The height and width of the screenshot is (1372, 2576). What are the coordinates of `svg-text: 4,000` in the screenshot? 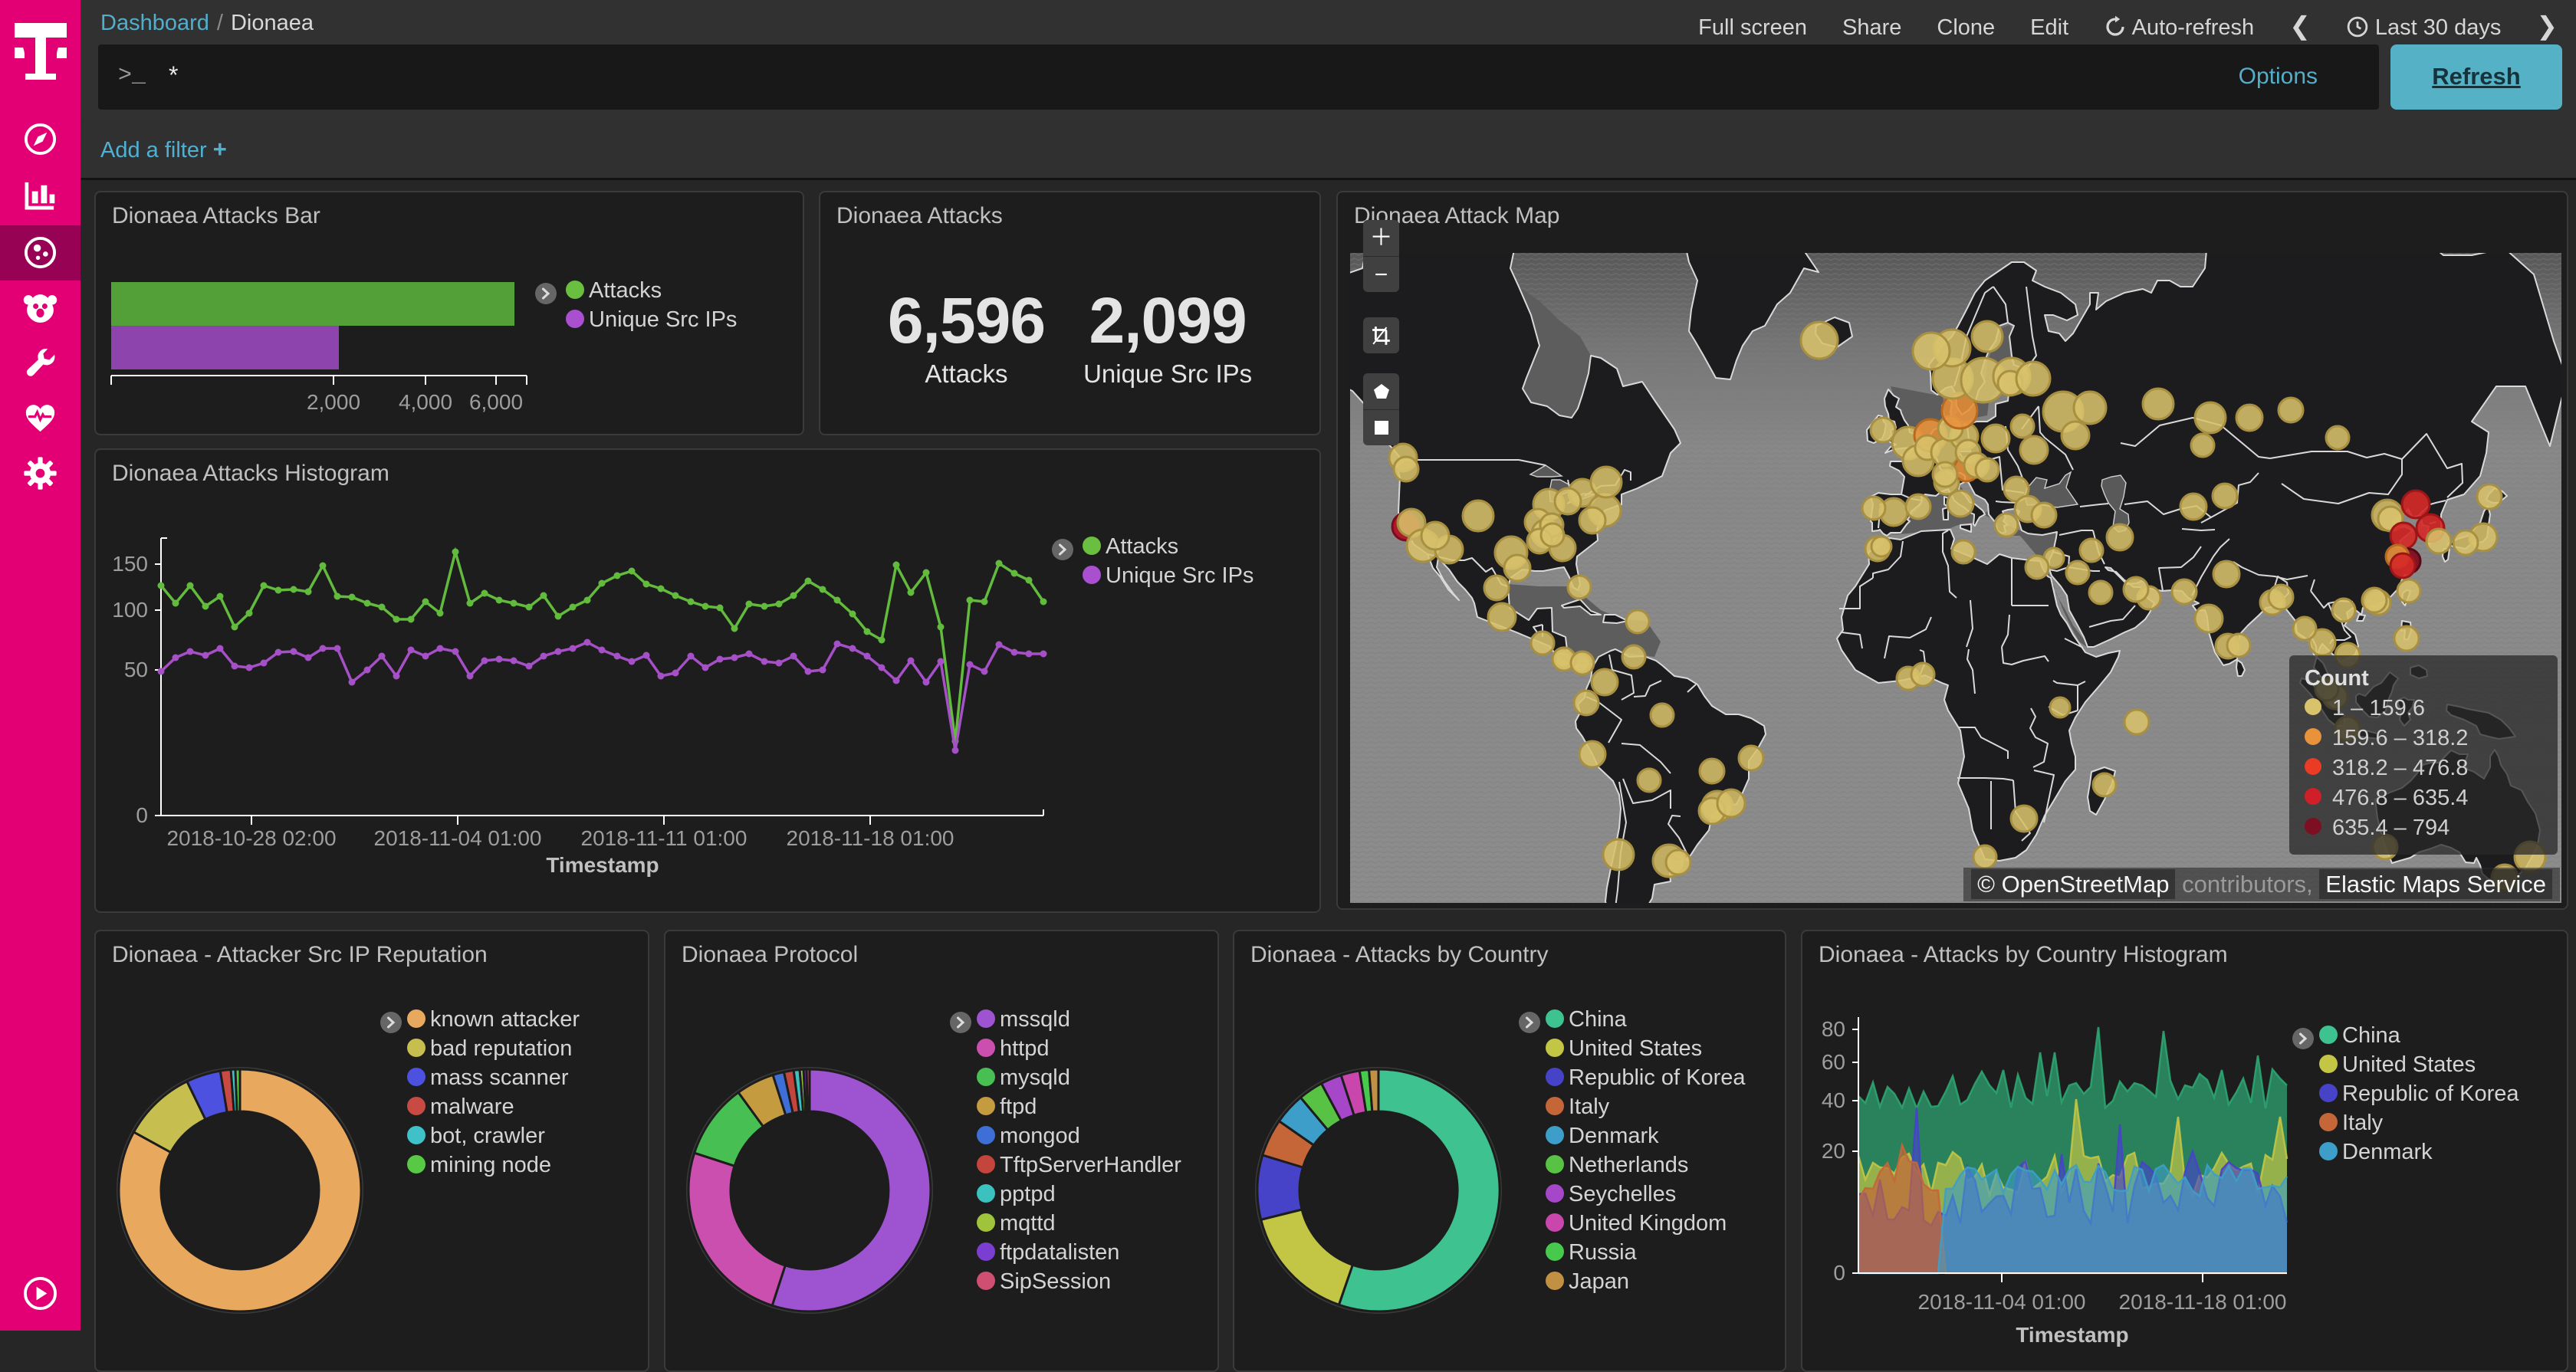 It's located at (426, 402).